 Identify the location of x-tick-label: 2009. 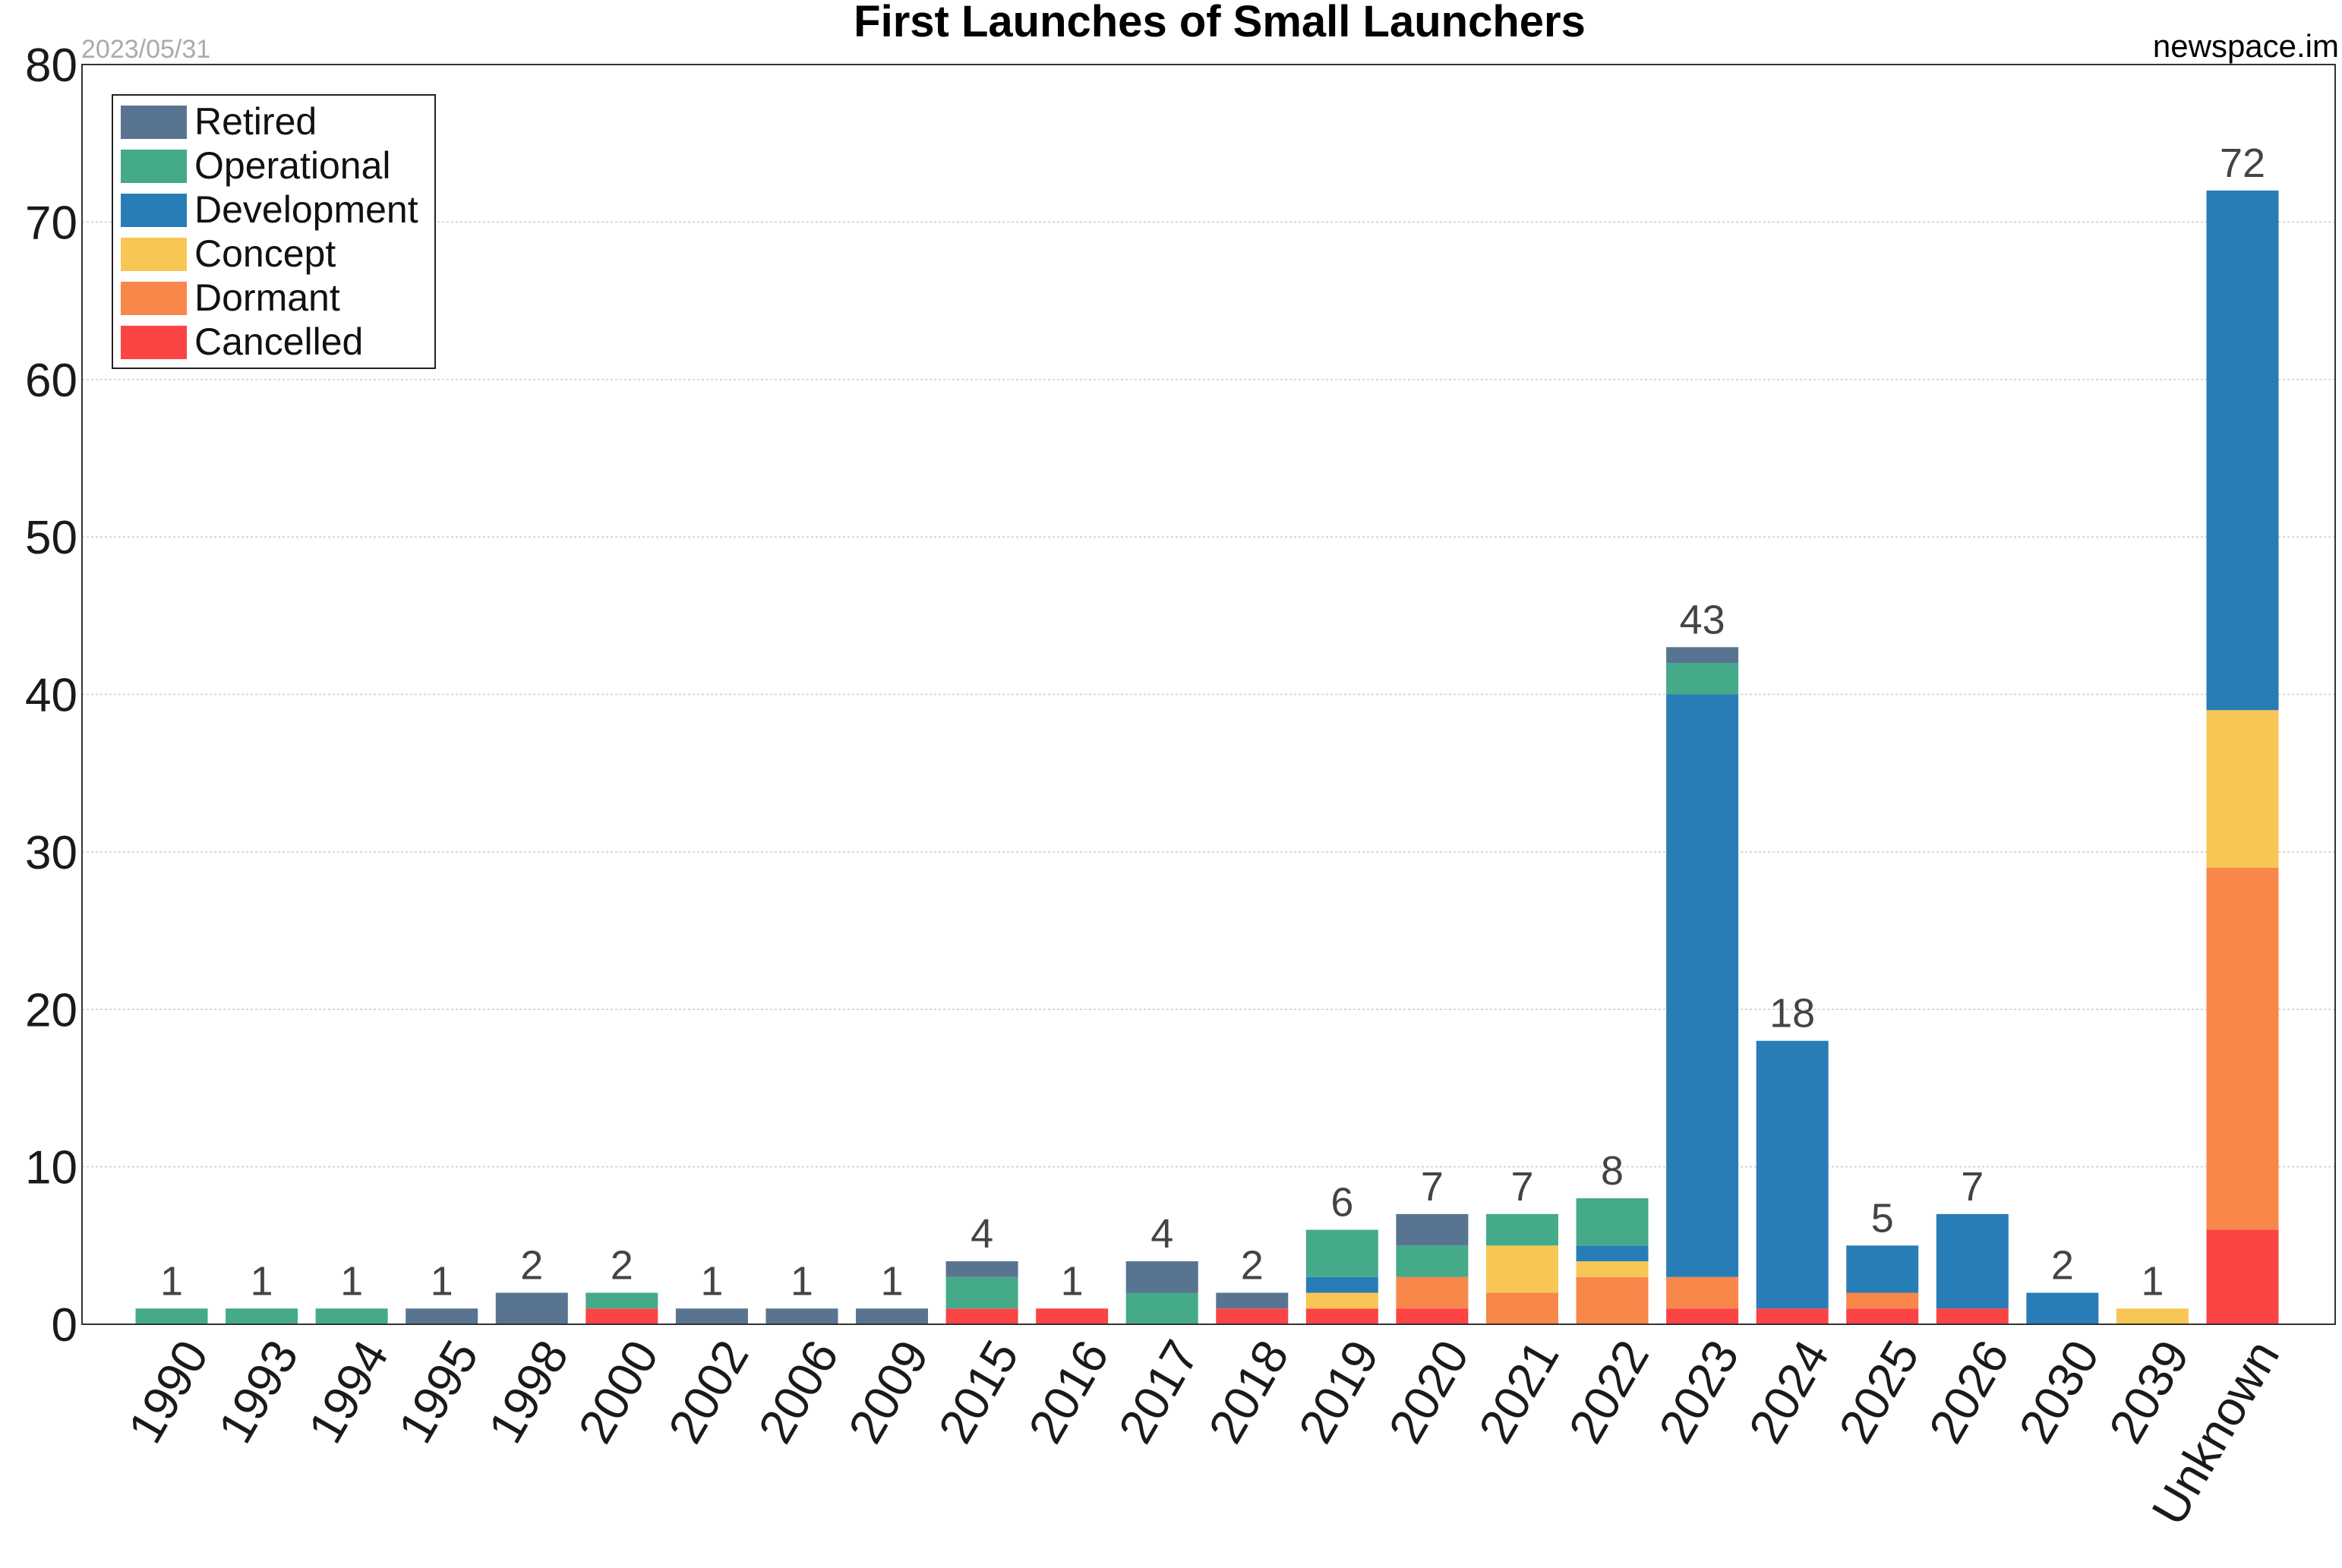
(888, 1391).